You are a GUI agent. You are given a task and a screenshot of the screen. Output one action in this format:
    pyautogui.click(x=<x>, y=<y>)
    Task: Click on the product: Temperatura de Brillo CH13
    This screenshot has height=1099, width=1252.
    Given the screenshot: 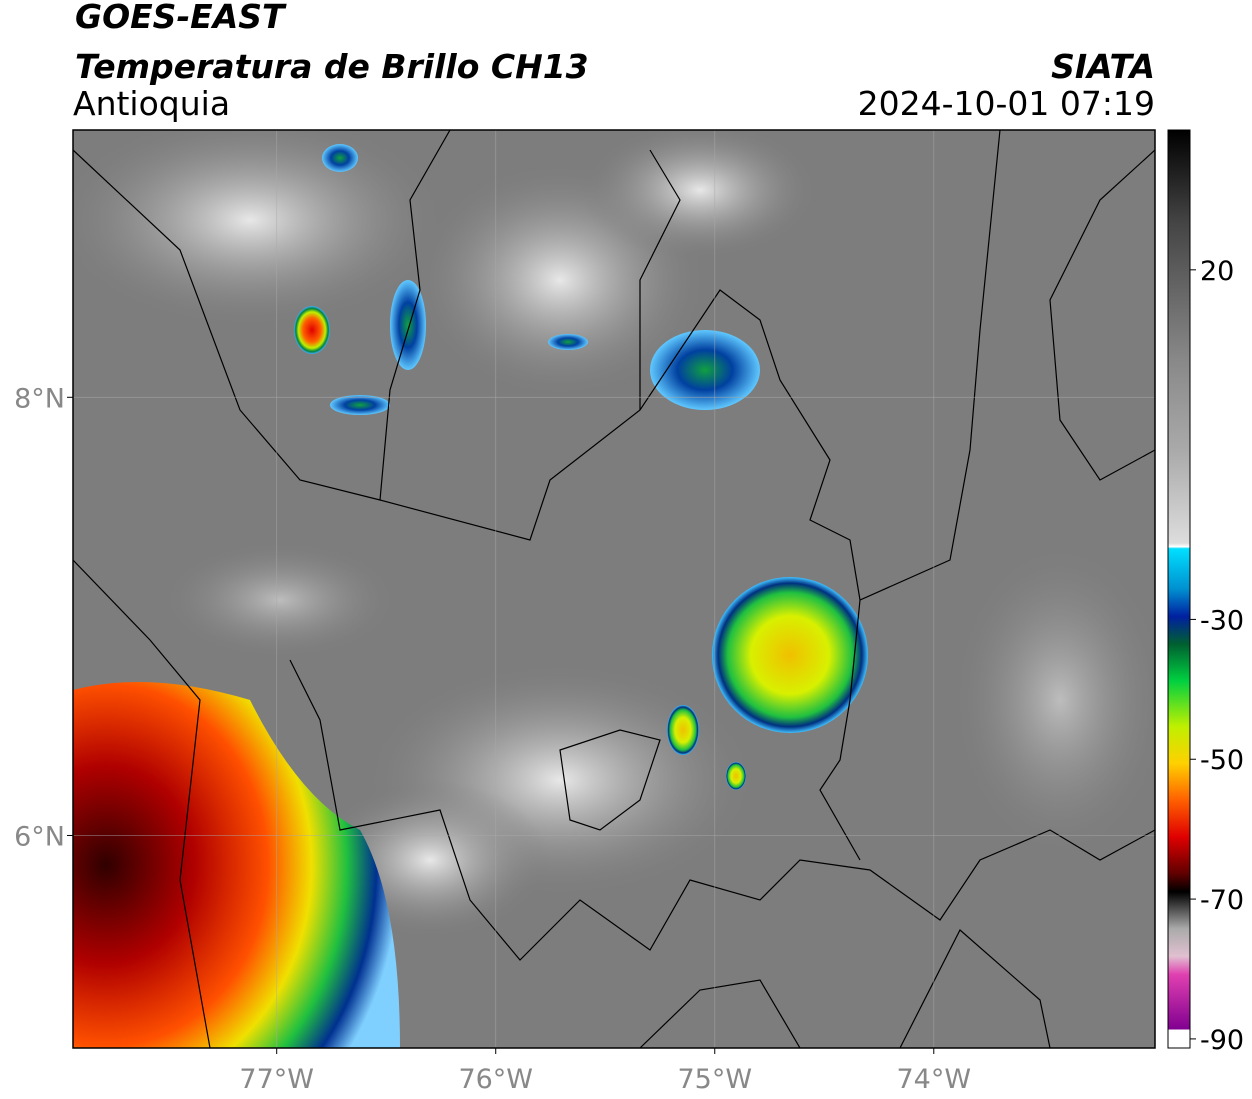 What is the action you would take?
    pyautogui.click(x=332, y=66)
    